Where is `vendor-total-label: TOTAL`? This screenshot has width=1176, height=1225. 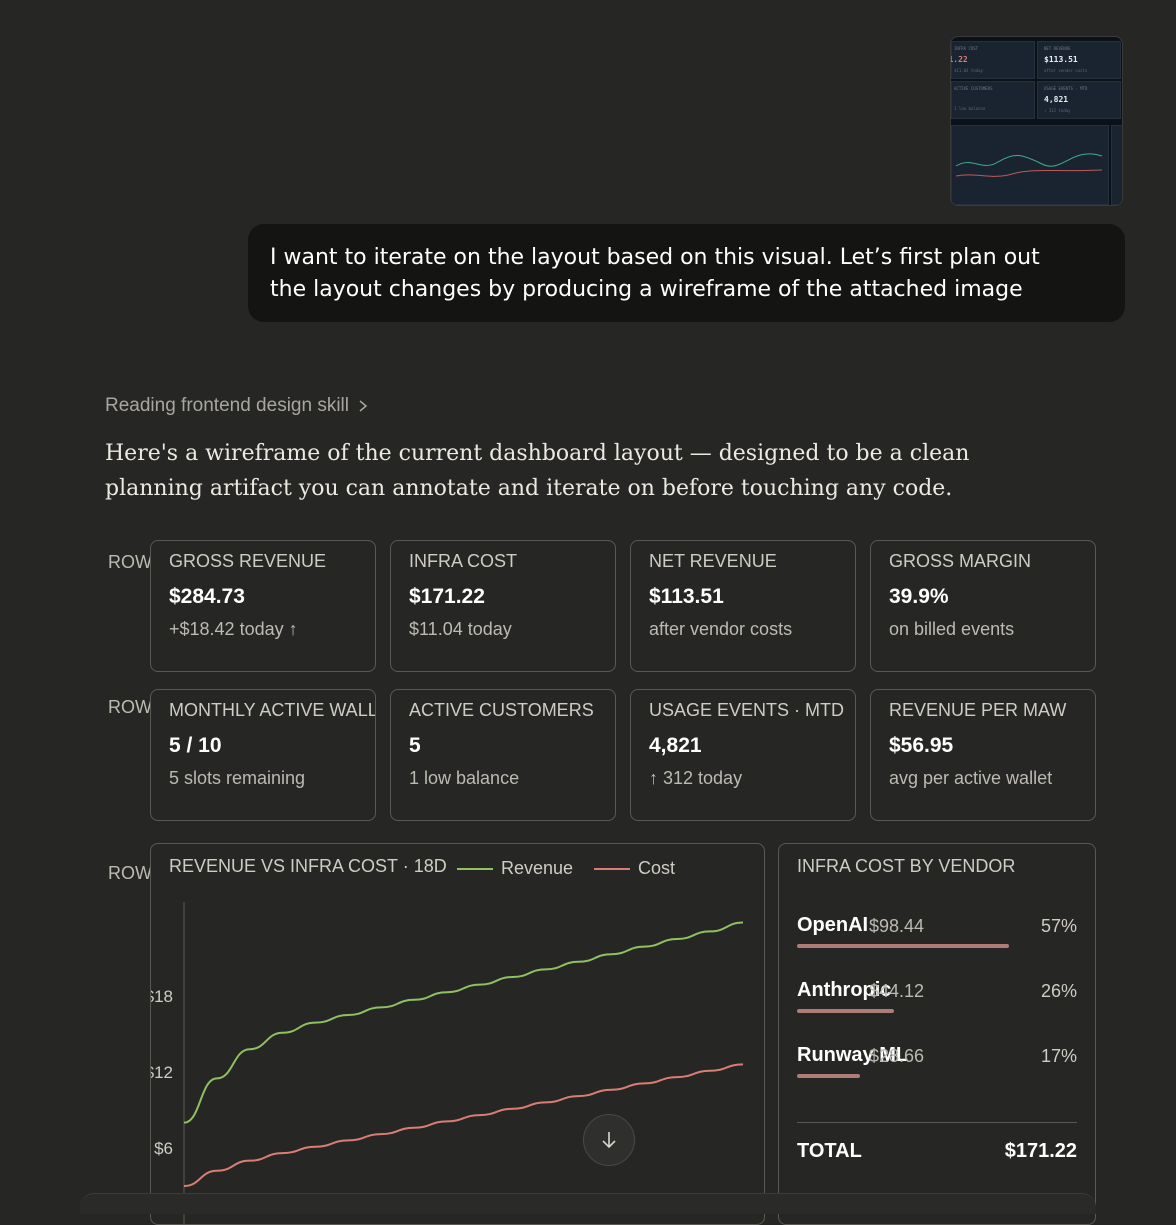 vendor-total-label: TOTAL is located at coordinates (829, 1151).